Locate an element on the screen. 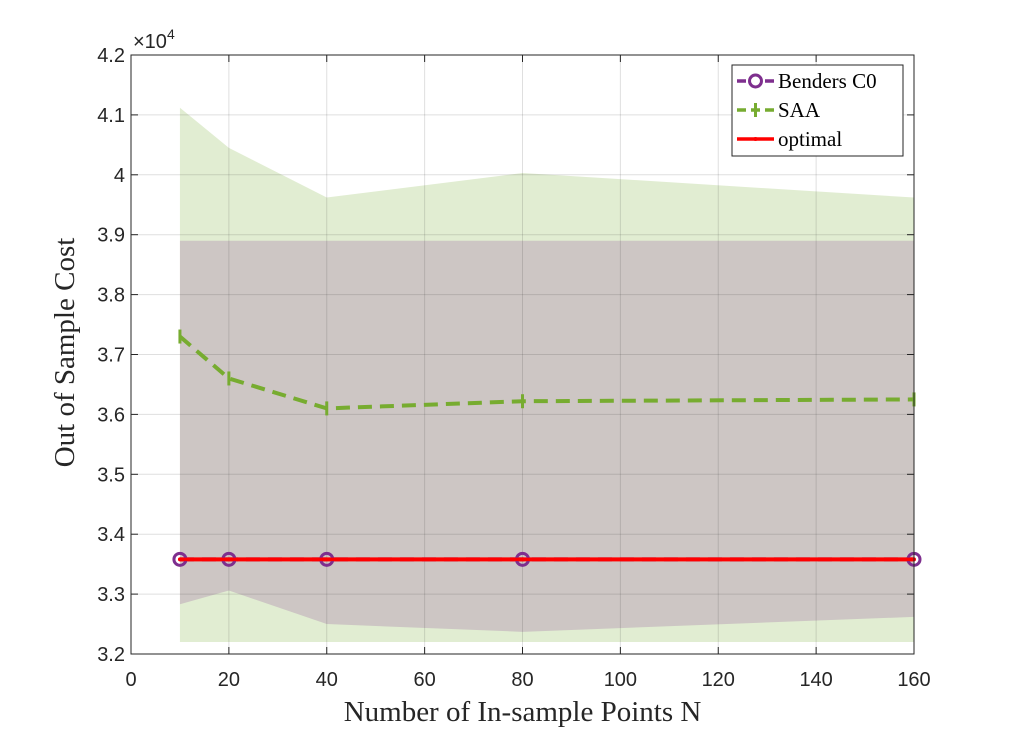 Image resolution: width=1011 pixels, height=735 pixels. y-tick-label: 3.2 is located at coordinates (111, 655).